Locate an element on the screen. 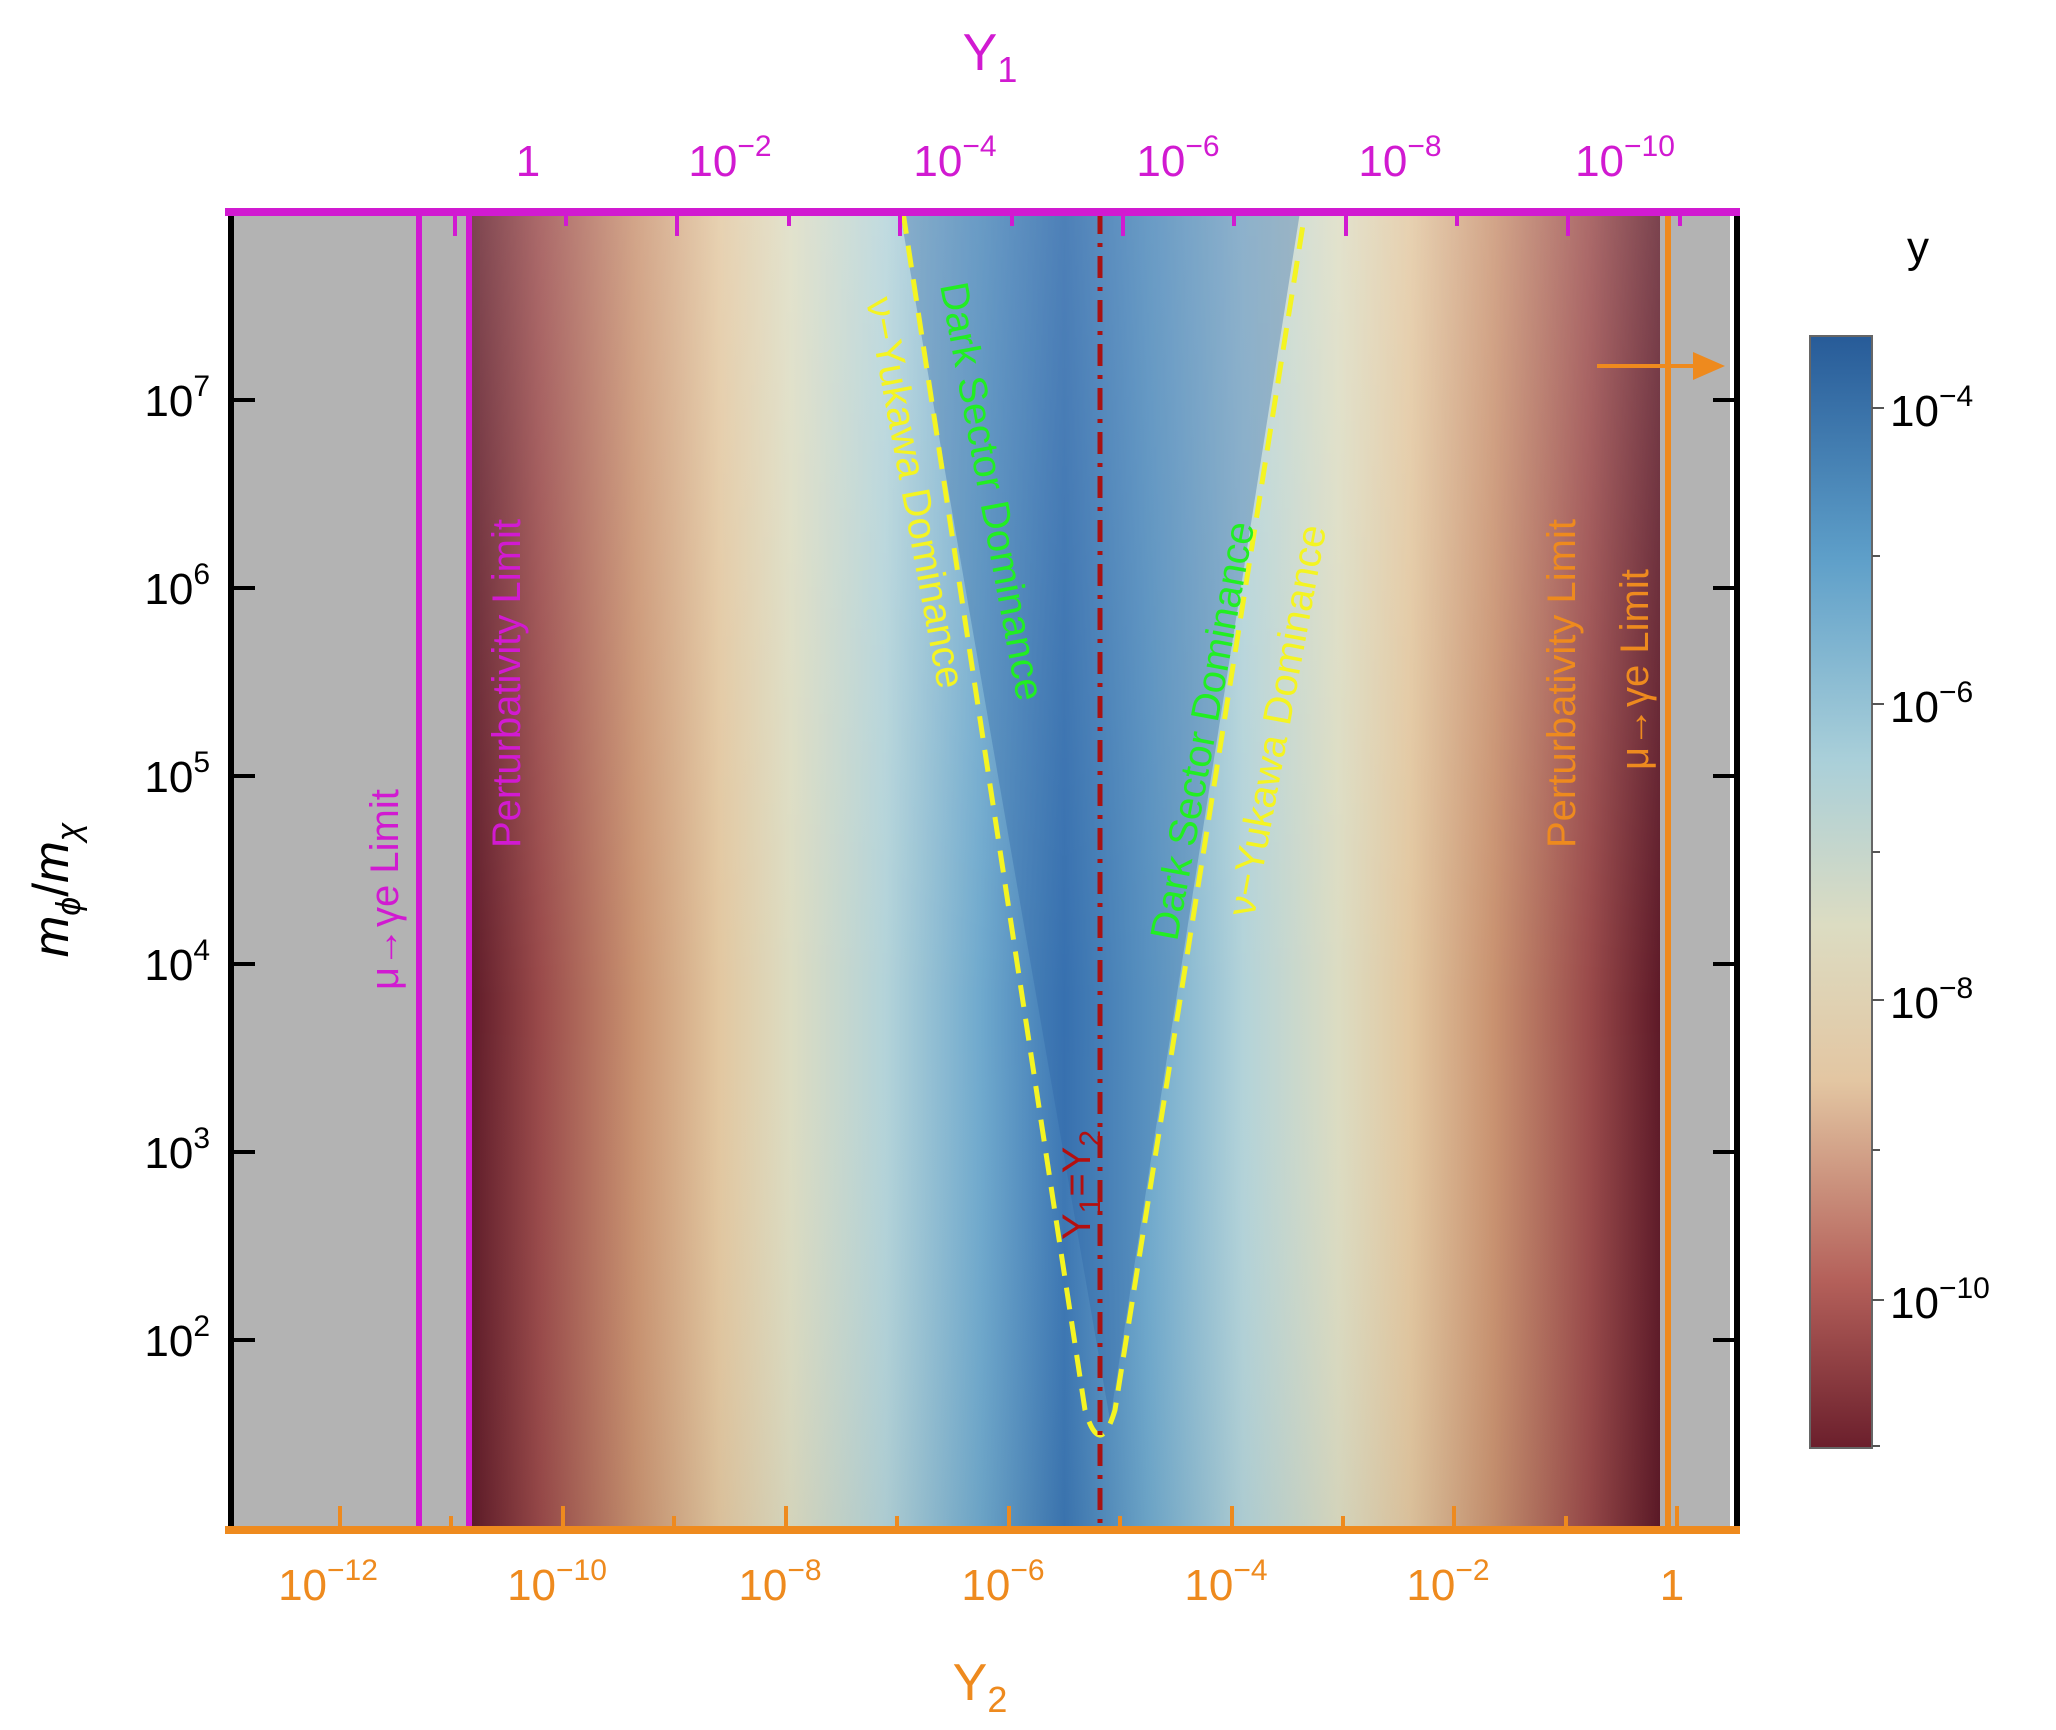  top-tick-label: 10⁻⁴ is located at coordinates (954, 158).